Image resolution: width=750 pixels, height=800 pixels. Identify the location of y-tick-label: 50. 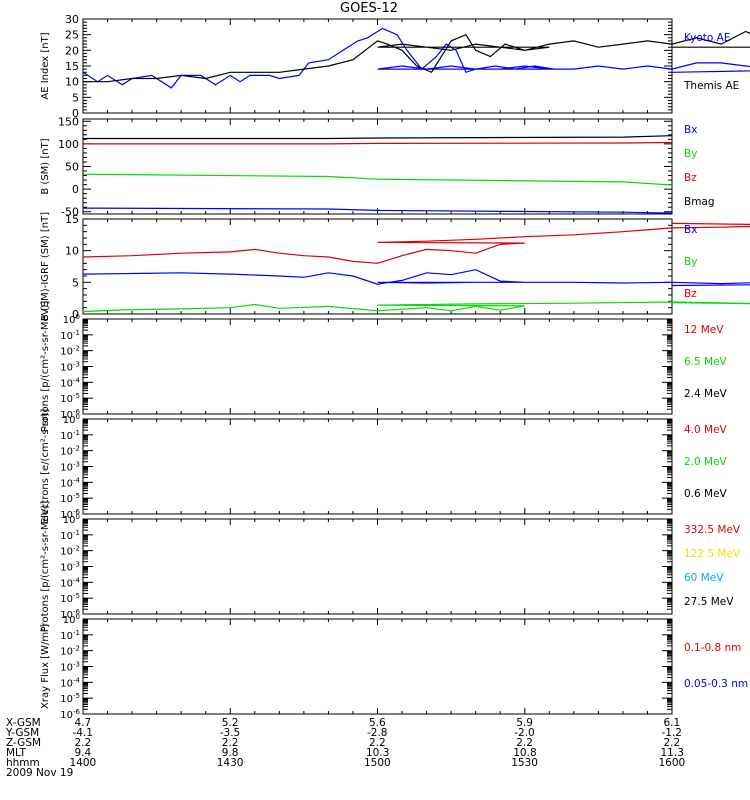
(72, 167).